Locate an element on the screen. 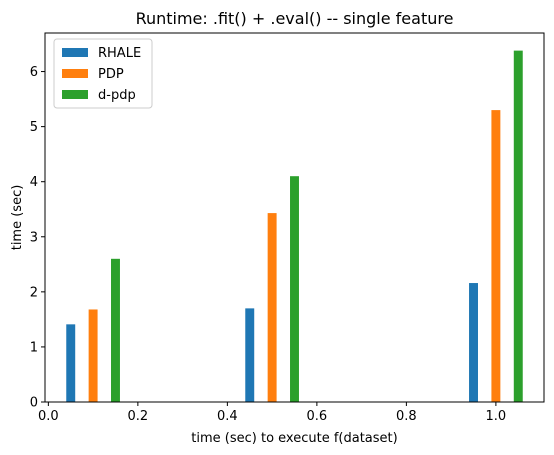 Image resolution: width=554 pixels, height=455 pixels. y-tick-label: 6 is located at coordinates (34, 72).